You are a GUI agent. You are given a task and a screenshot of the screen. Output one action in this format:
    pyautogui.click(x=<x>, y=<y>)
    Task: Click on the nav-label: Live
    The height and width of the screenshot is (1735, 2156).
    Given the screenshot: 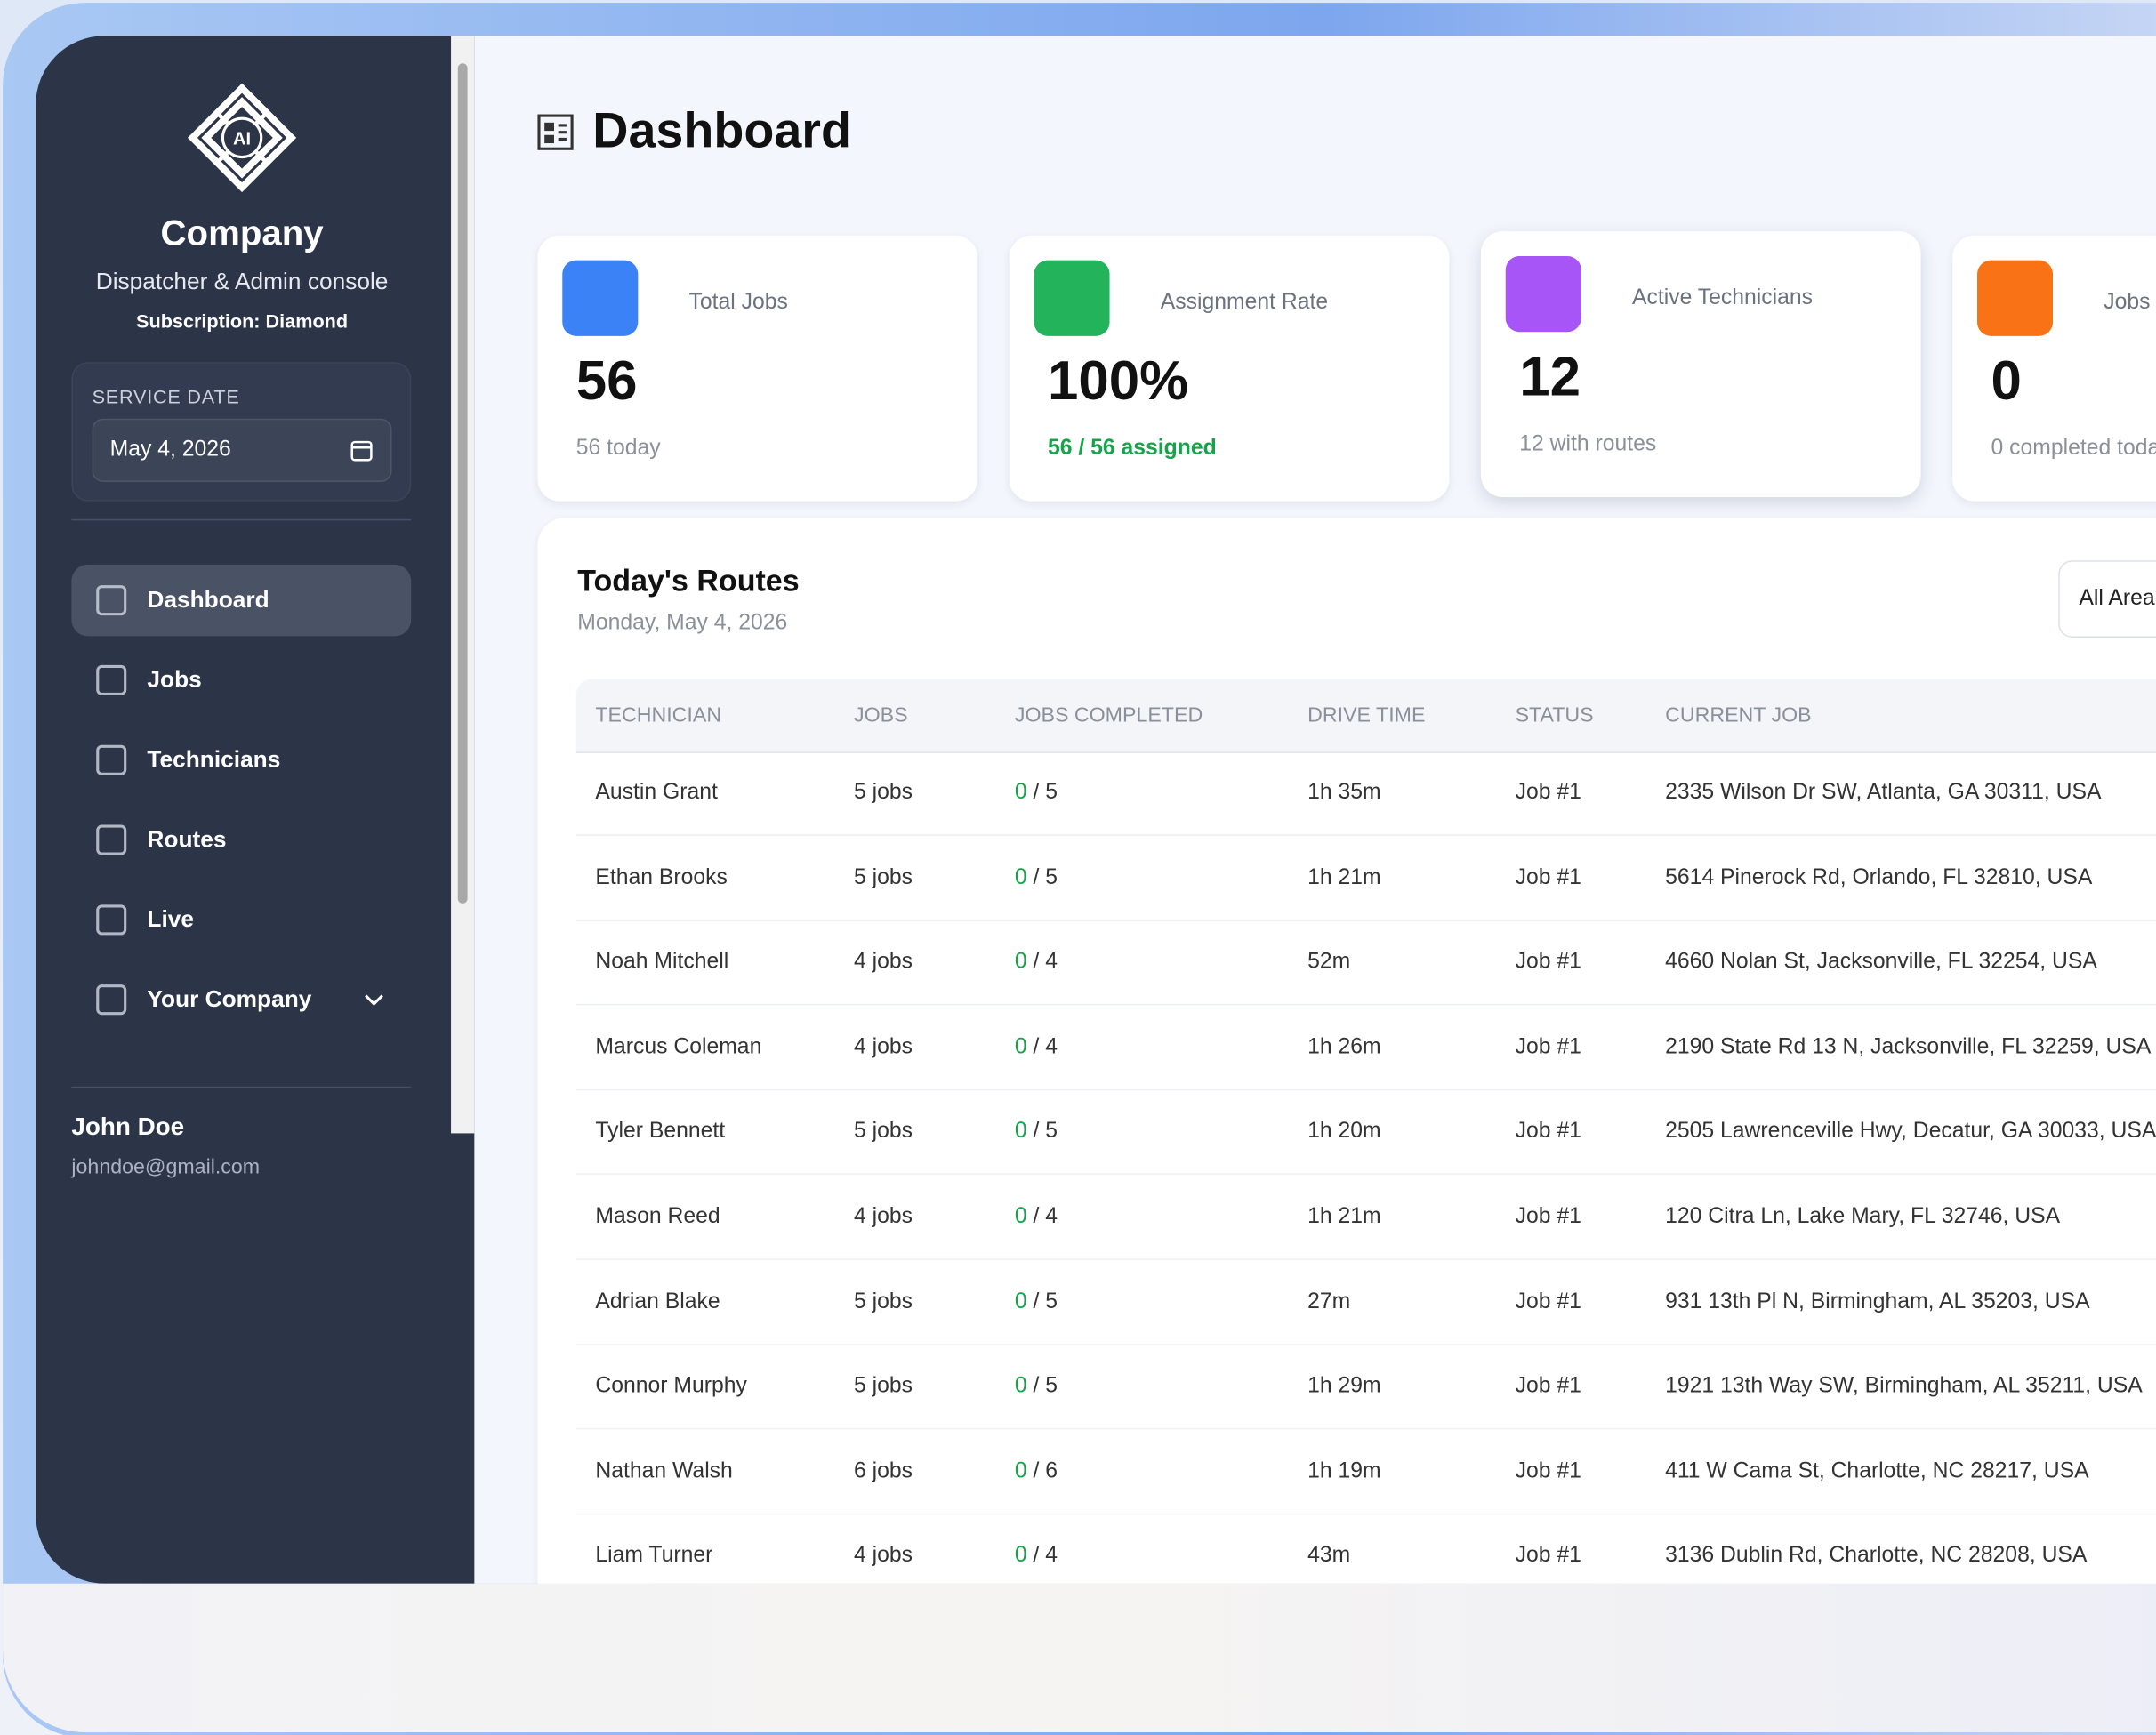 What is the action you would take?
    pyautogui.click(x=171, y=919)
    